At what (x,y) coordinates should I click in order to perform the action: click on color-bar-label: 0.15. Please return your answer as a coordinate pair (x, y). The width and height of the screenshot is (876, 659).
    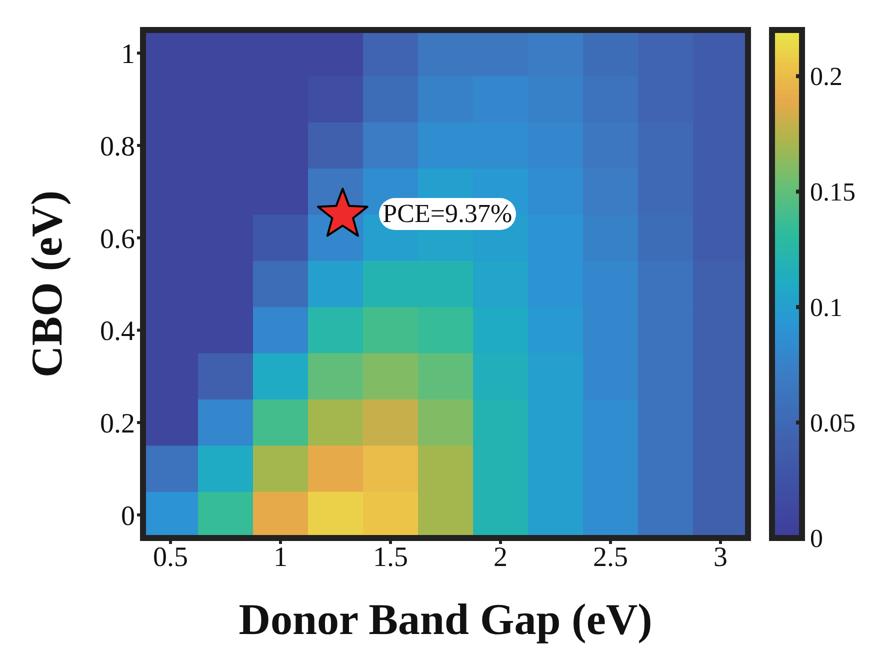
    Looking at the image, I should click on (833, 192).